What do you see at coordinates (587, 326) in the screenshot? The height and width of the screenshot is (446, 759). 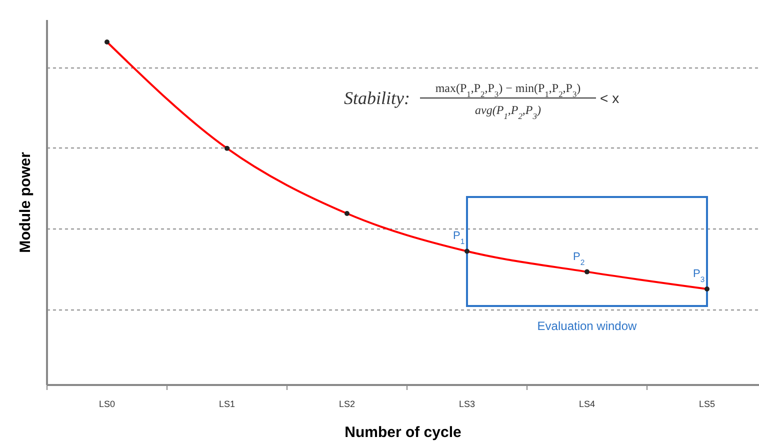 I see `annotation: Evaluation window` at bounding box center [587, 326].